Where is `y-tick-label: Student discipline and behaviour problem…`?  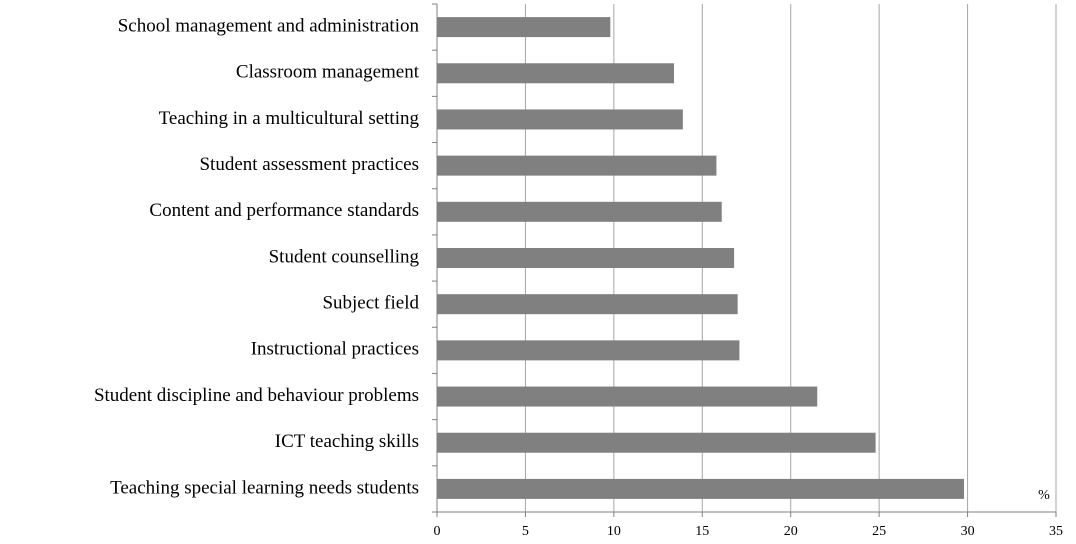 y-tick-label: Student discipline and behaviour problem… is located at coordinates (256, 395).